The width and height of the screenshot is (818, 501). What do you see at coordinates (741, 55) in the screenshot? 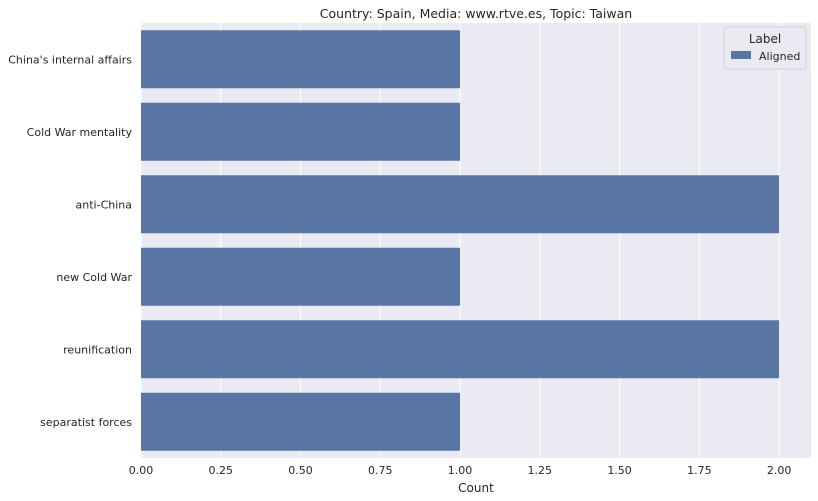
I see `legend-swatch-aligned` at bounding box center [741, 55].